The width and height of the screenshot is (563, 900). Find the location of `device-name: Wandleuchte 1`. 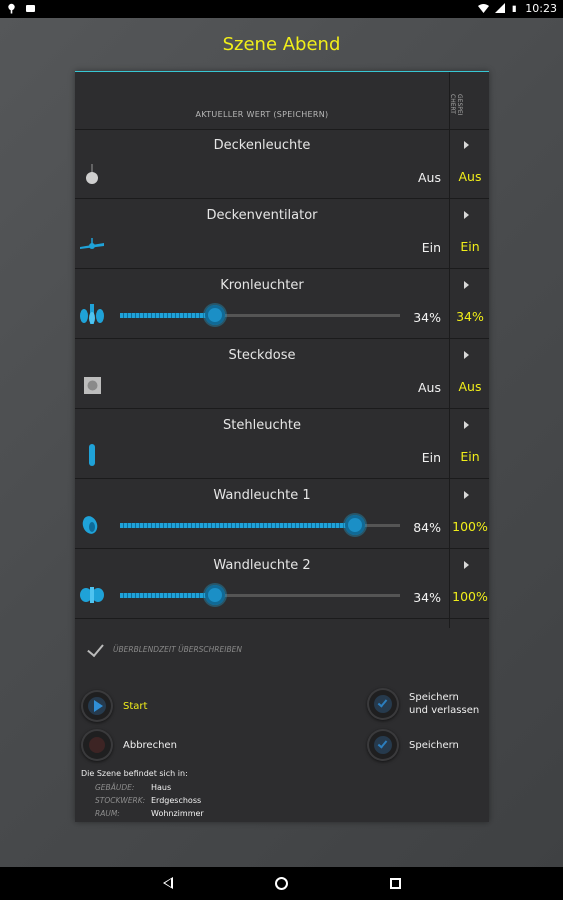

device-name: Wandleuchte 1 is located at coordinates (262, 495).